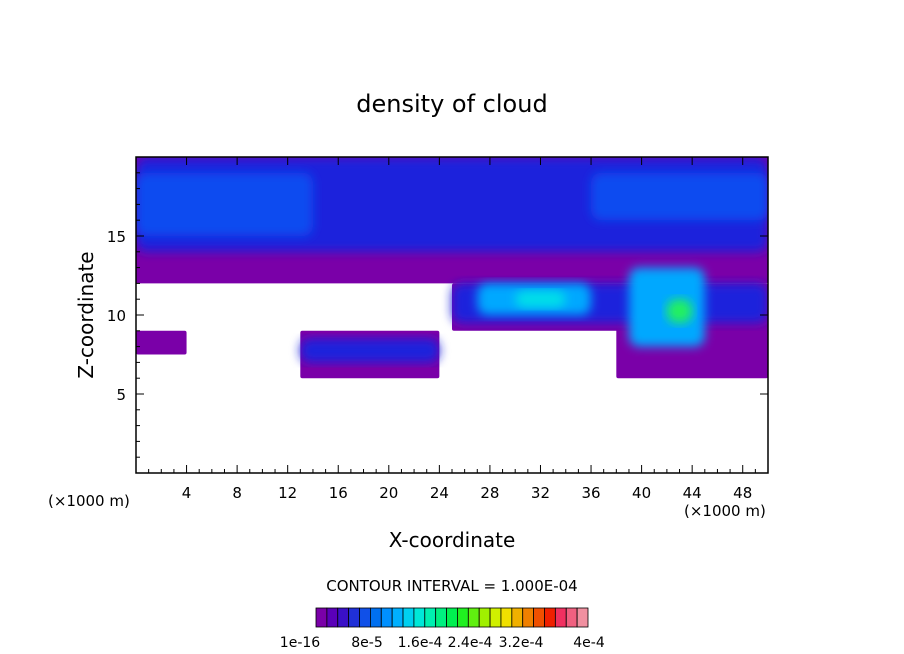 This screenshot has width=904, height=654. What do you see at coordinates (451, 104) in the screenshot?
I see `chart-title: density of cloud` at bounding box center [451, 104].